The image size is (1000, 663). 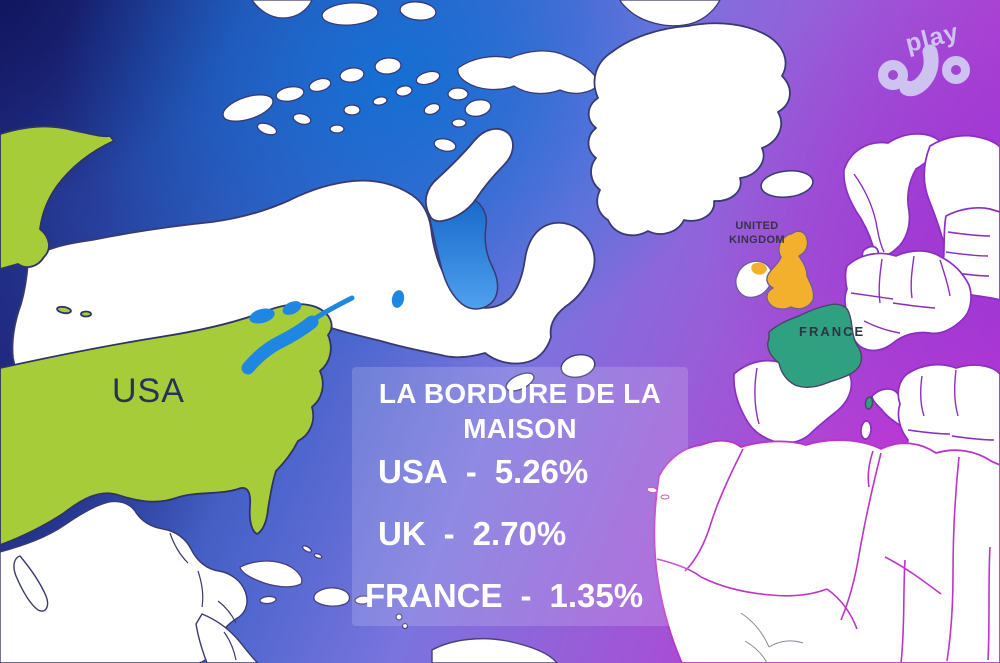 What do you see at coordinates (832, 331) in the screenshot?
I see `france-map-label: FRANCE` at bounding box center [832, 331].